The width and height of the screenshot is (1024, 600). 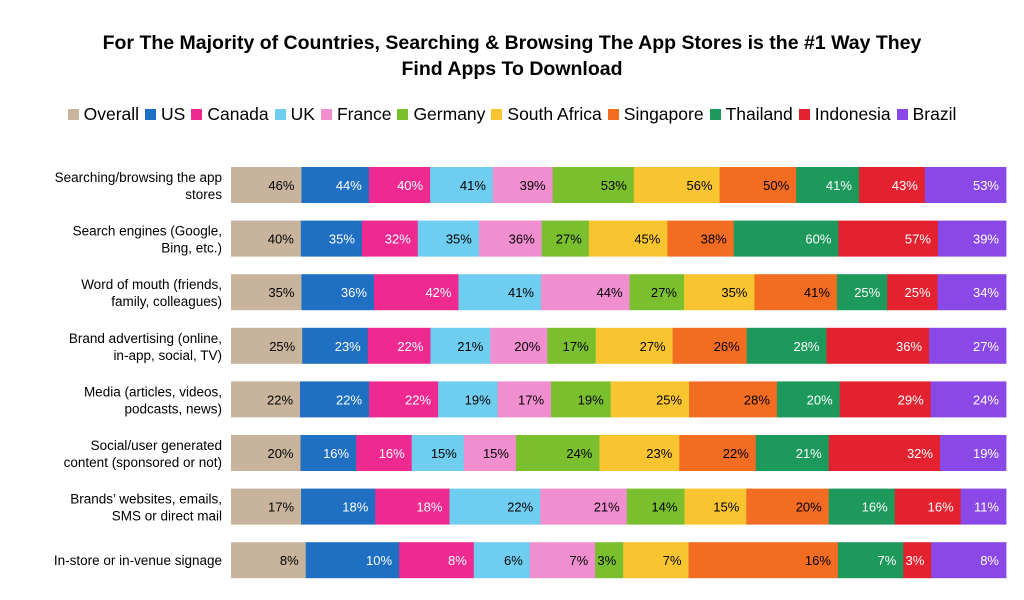 What do you see at coordinates (804, 114) in the screenshot?
I see `legend-swatch-indonesia` at bounding box center [804, 114].